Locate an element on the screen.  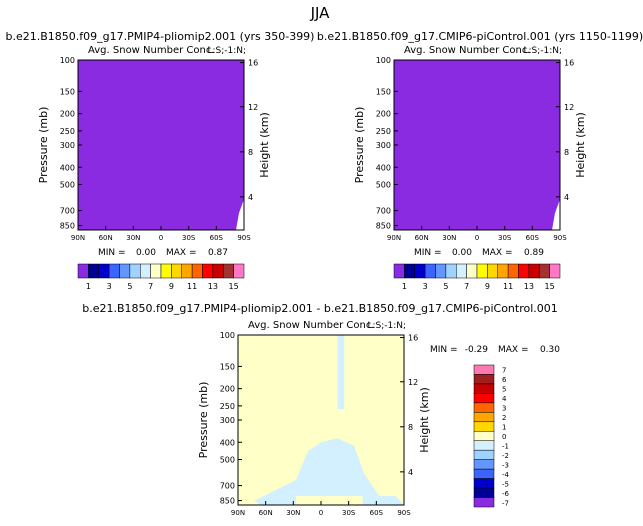
panel-subtitle: Avg. Snow Number Conc. is located at coordinates (311, 325).